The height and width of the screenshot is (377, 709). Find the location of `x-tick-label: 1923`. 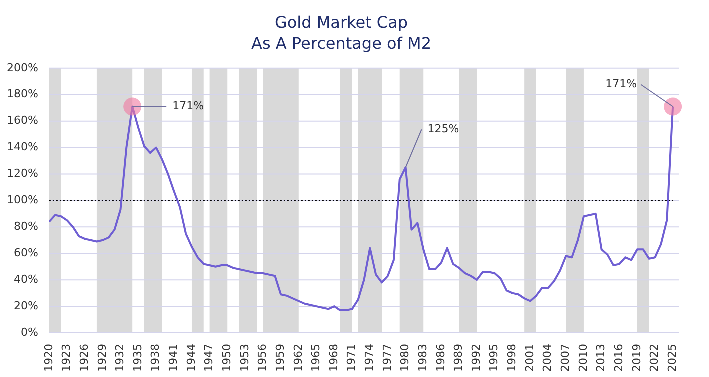

x-tick-label: 1923 is located at coordinates (67, 358).